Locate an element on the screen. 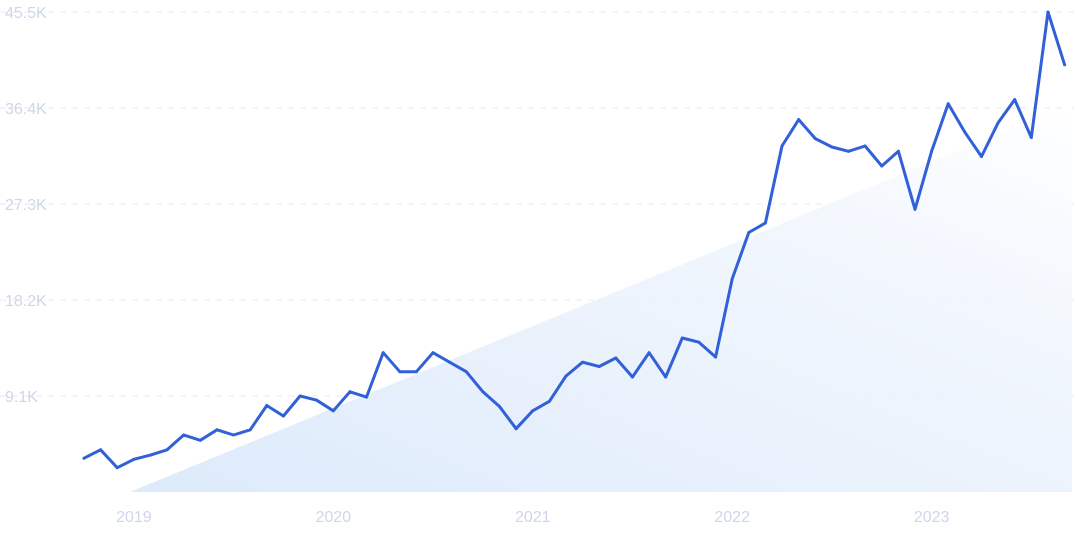  y-tick-label-4: 45.5K is located at coordinates (26, 13).